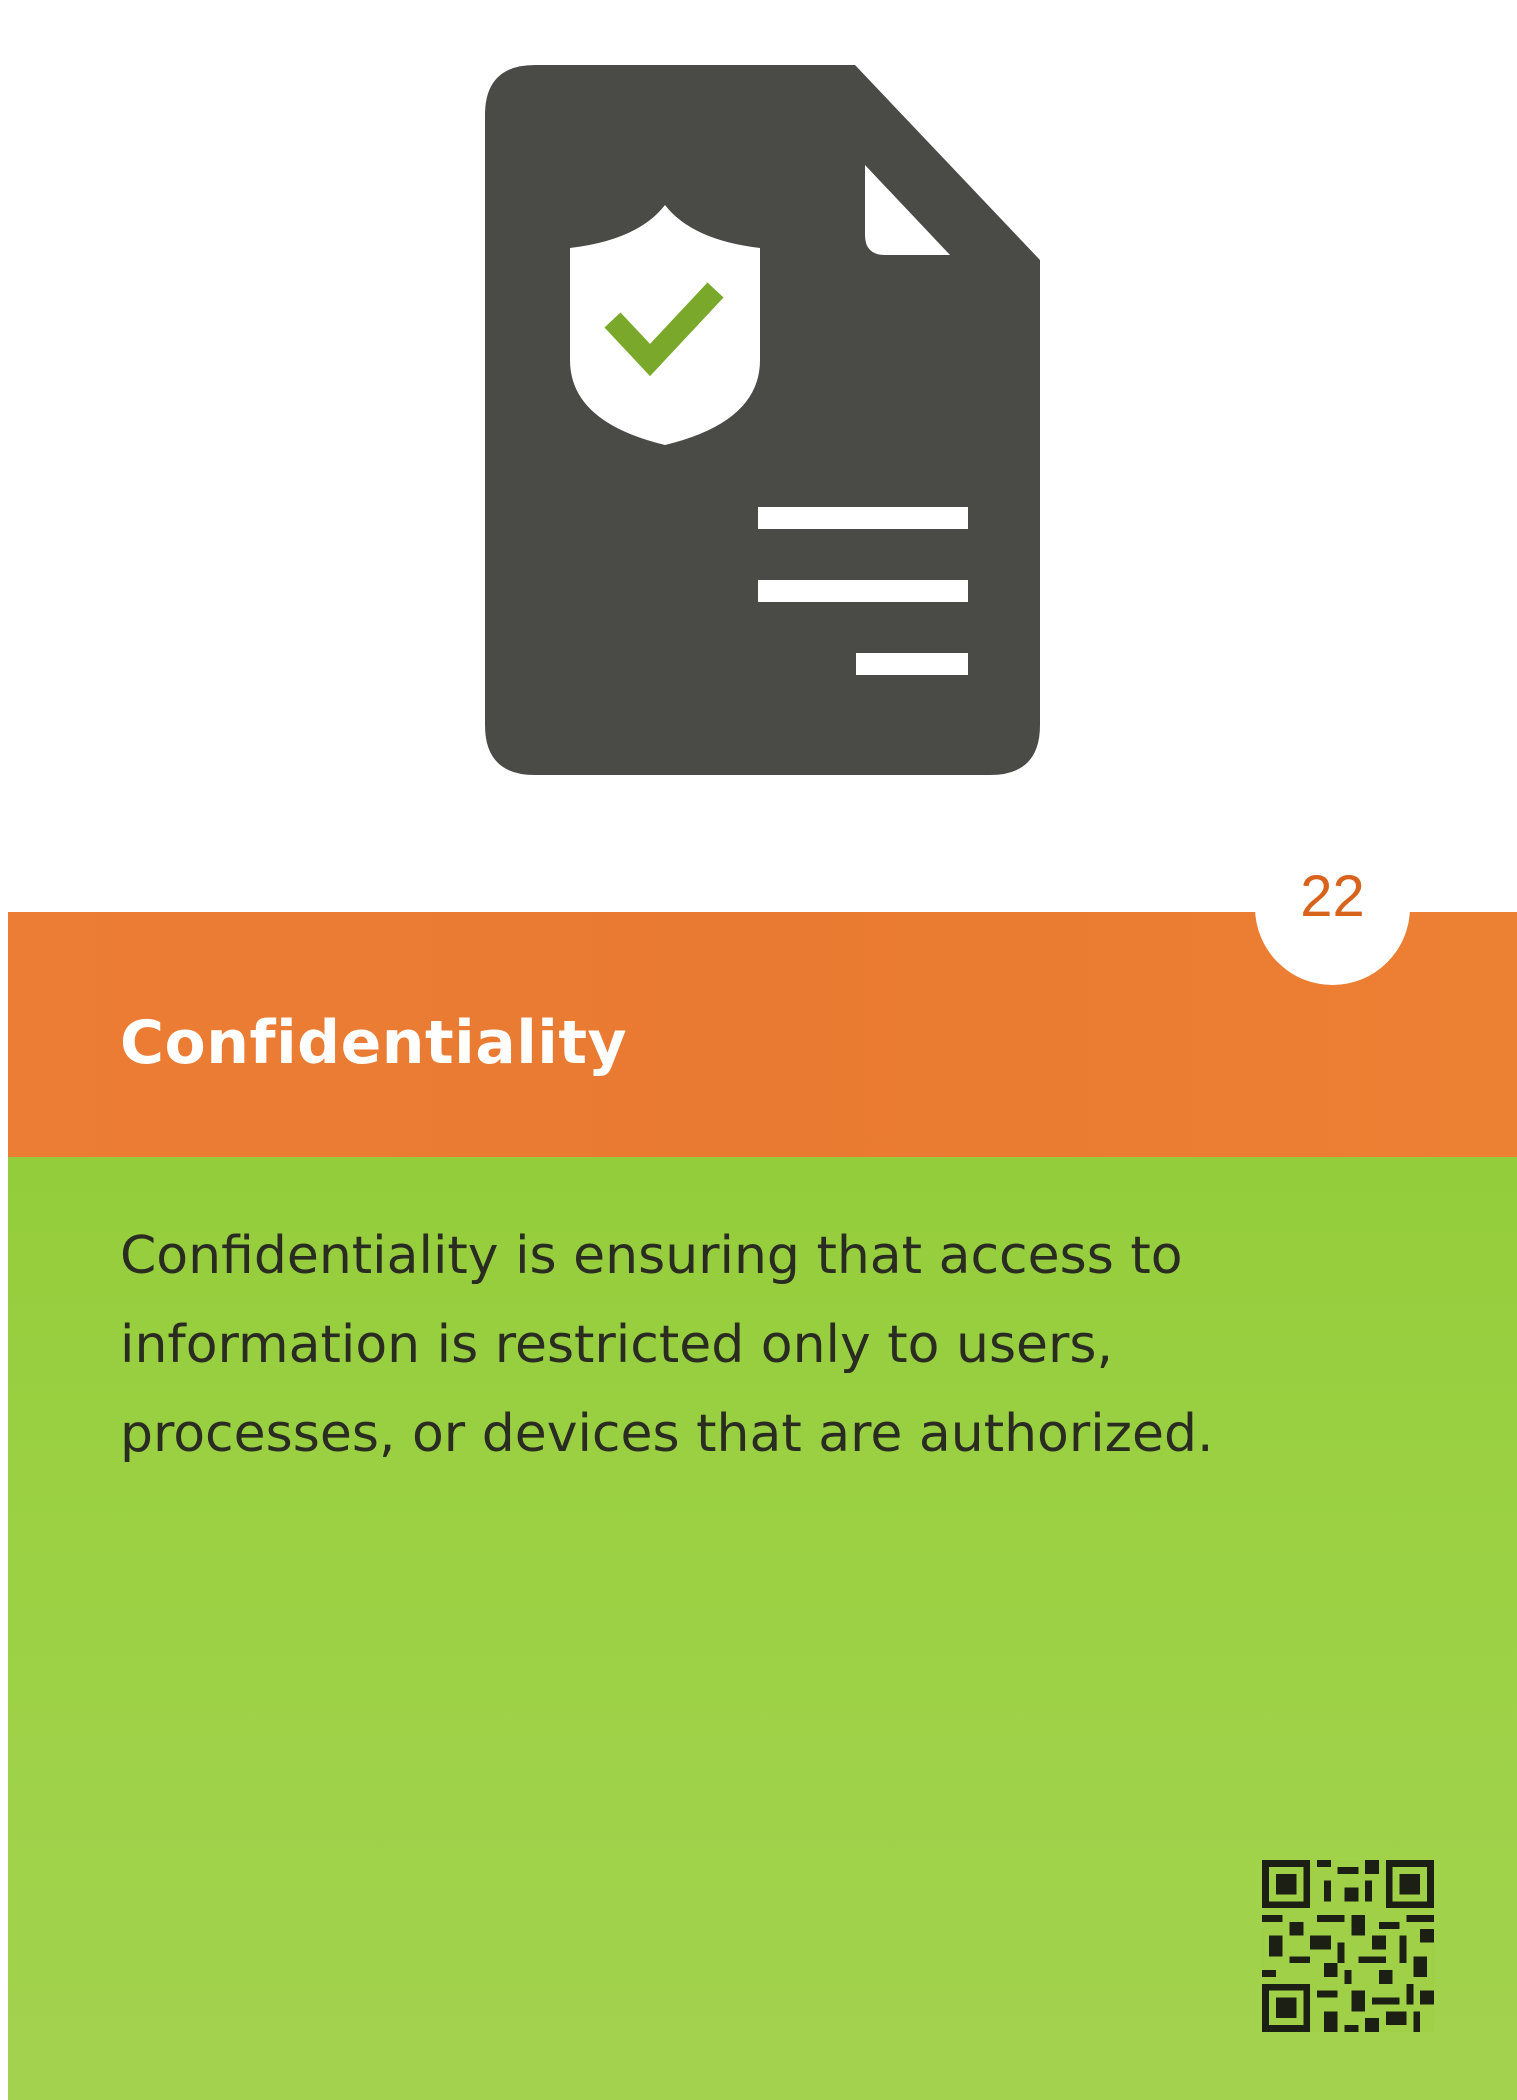 The image size is (1517, 2100). What do you see at coordinates (1348, 1946) in the screenshot?
I see `qr-code-icon` at bounding box center [1348, 1946].